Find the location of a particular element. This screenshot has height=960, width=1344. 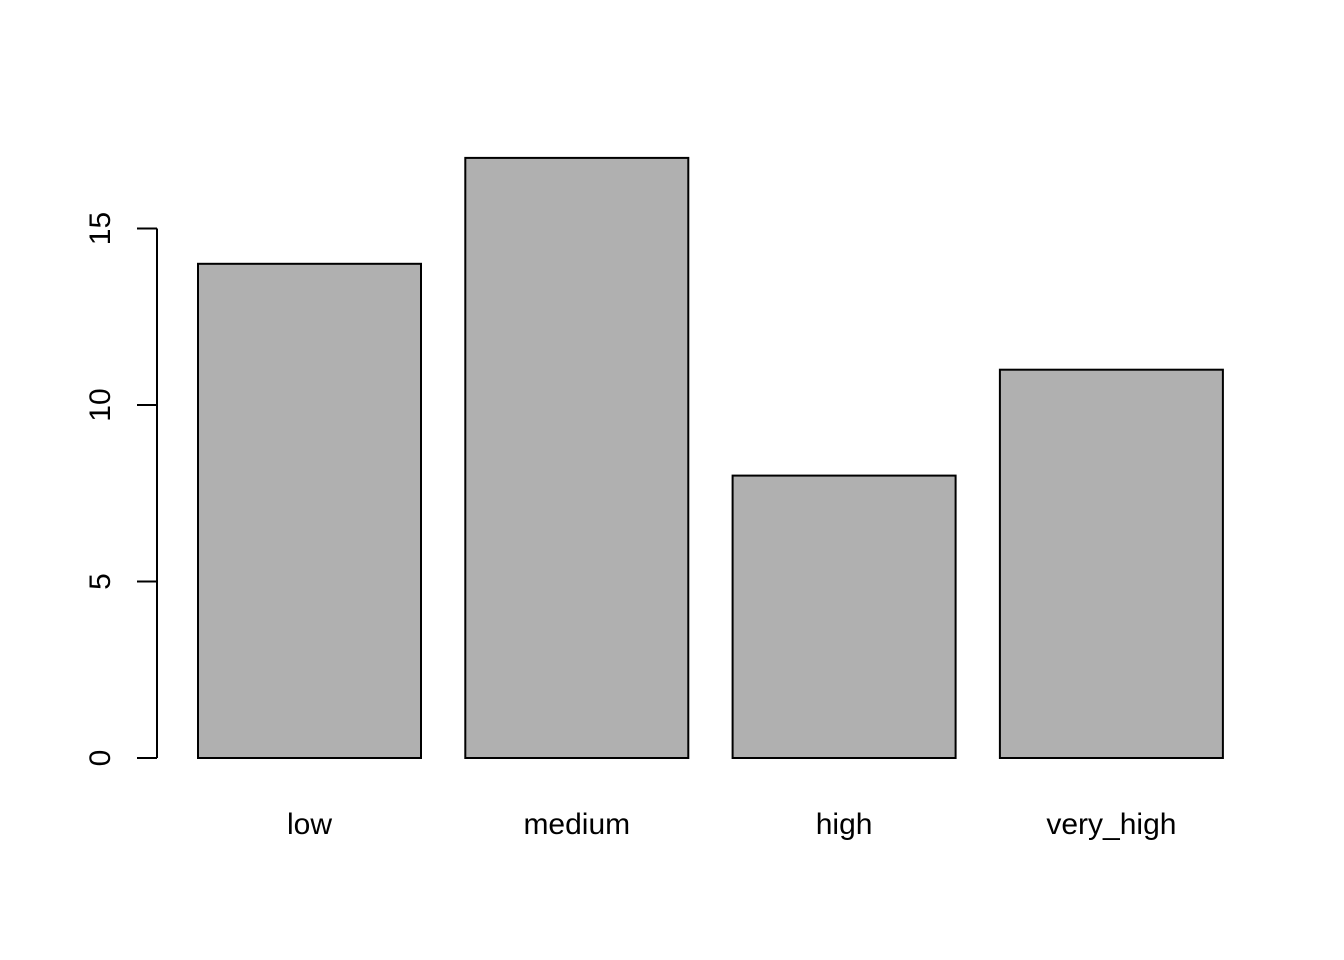

x-tick-label-high: high is located at coordinates (844, 824).